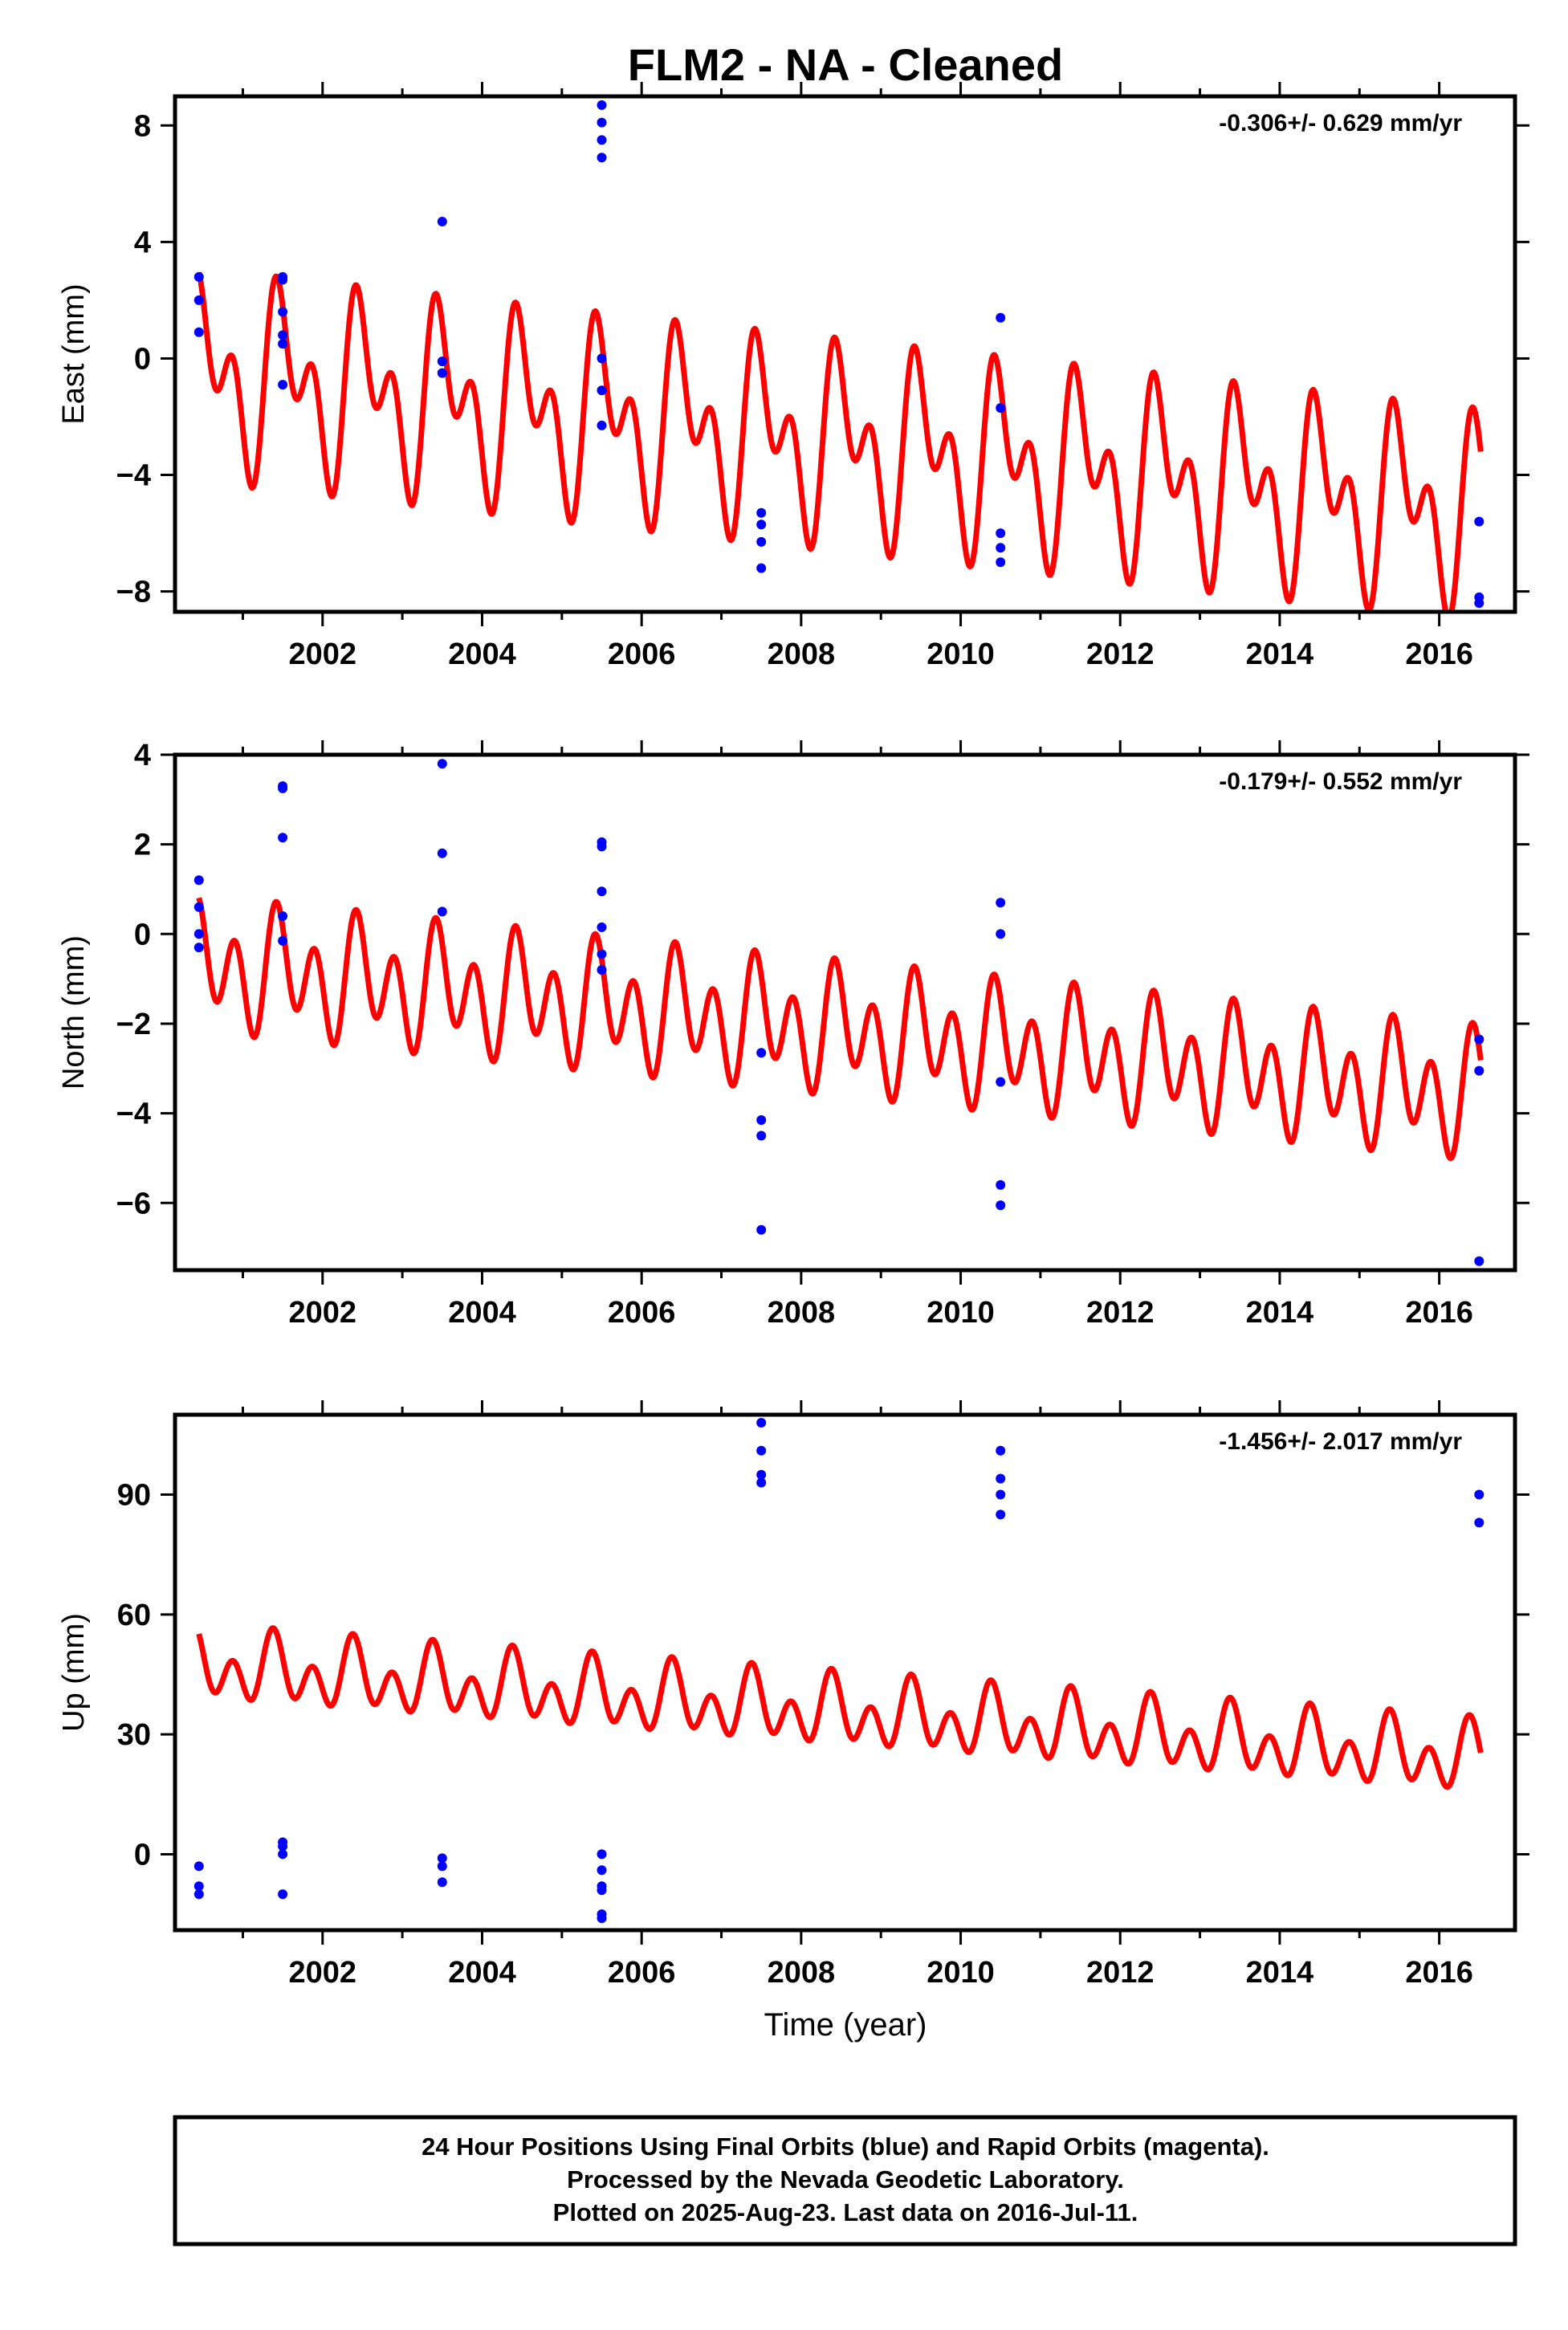 The image size is (1568, 2330). What do you see at coordinates (133, 1114) in the screenshot?
I see `north-y-tick-label: −4` at bounding box center [133, 1114].